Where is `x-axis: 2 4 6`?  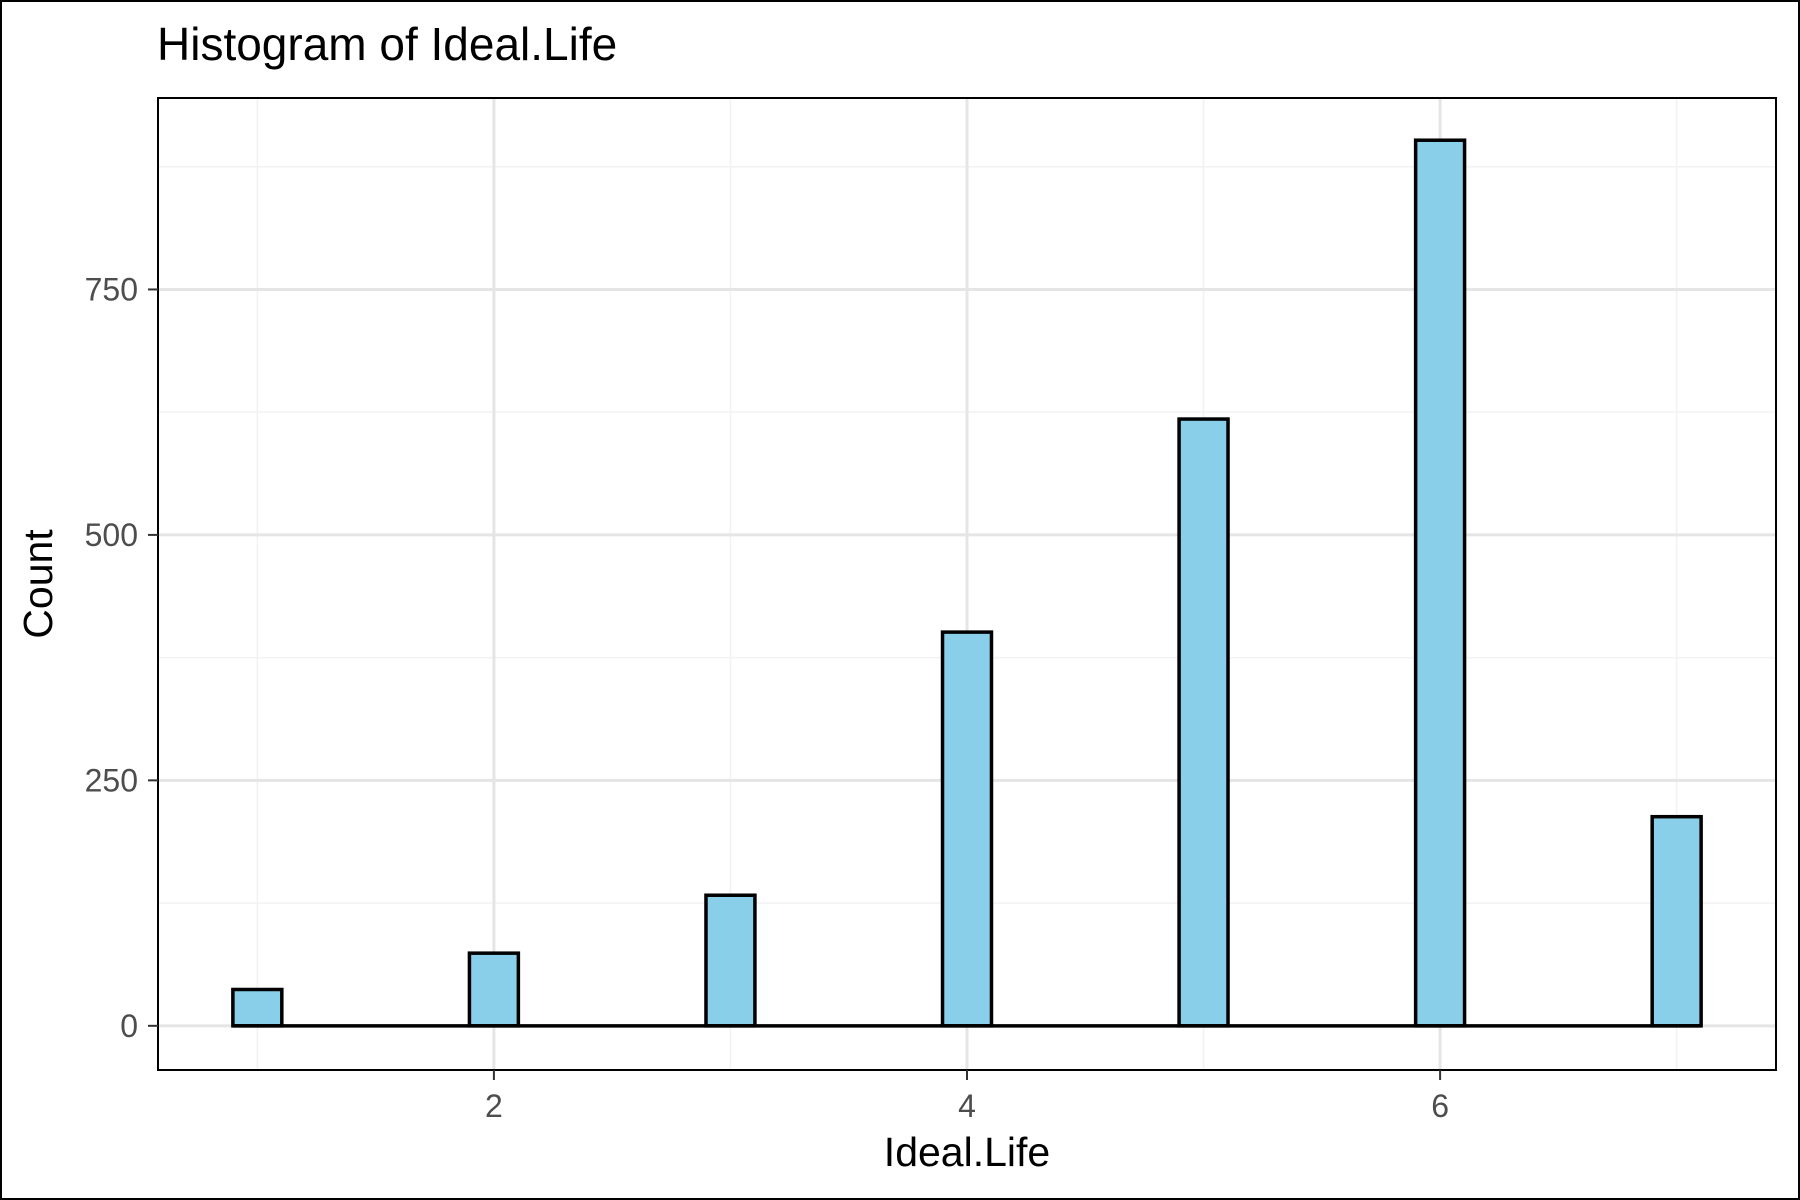
x-axis: 2 4 6 is located at coordinates (967, 1097).